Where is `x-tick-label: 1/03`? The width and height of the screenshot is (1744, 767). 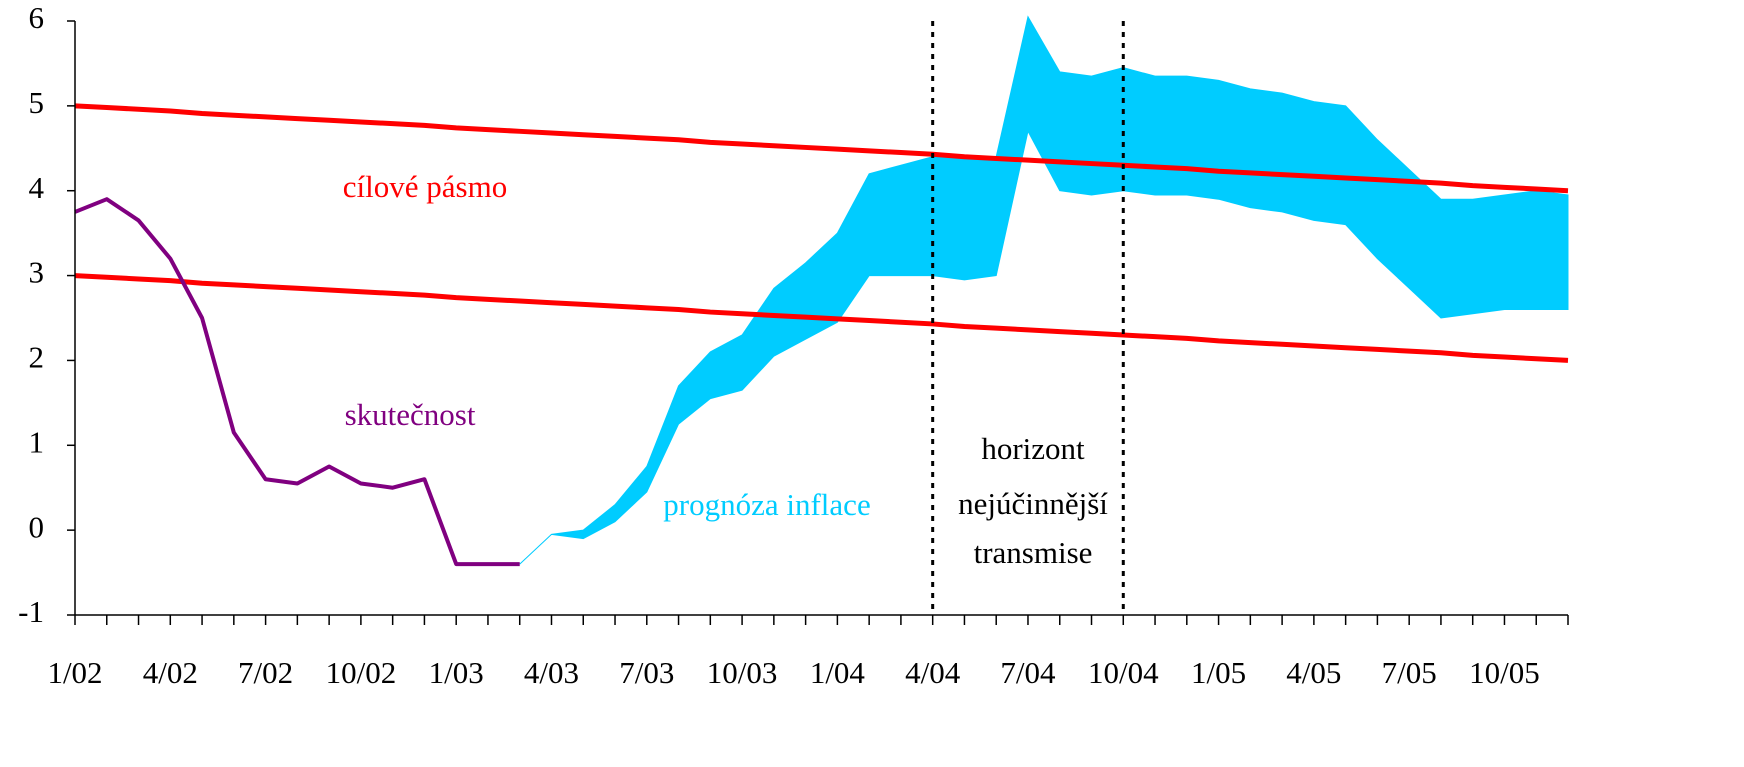 x-tick-label: 1/03 is located at coordinates (456, 672).